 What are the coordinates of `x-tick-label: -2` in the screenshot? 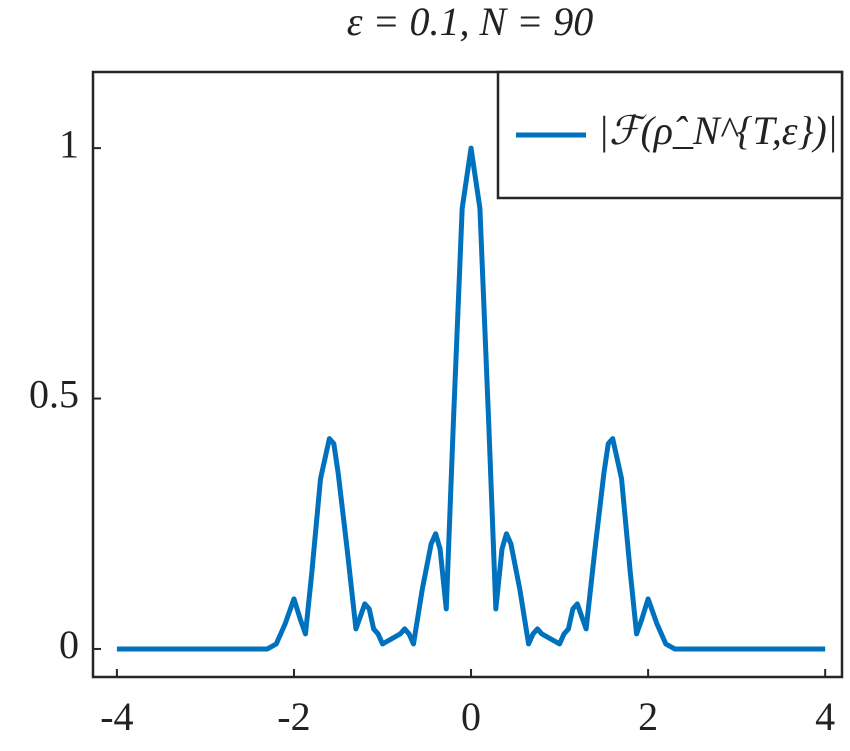 It's located at (293, 716).